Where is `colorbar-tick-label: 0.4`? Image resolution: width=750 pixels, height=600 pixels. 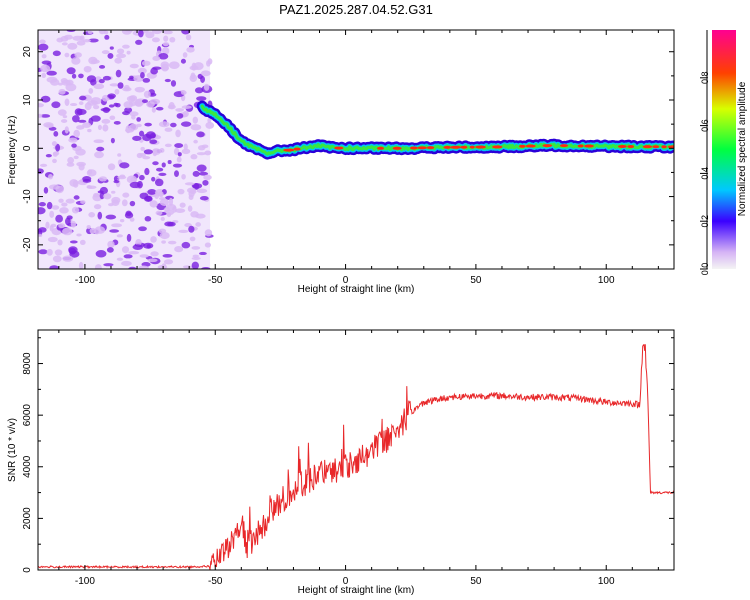
colorbar-tick-label: 0.4 is located at coordinates (705, 173).